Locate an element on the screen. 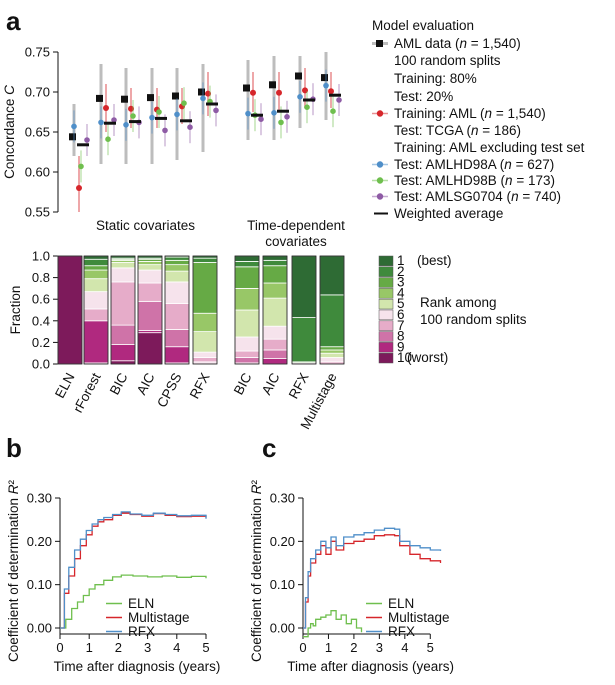 The image size is (615, 685). rank-legend-label: 10 is located at coordinates (404, 357).